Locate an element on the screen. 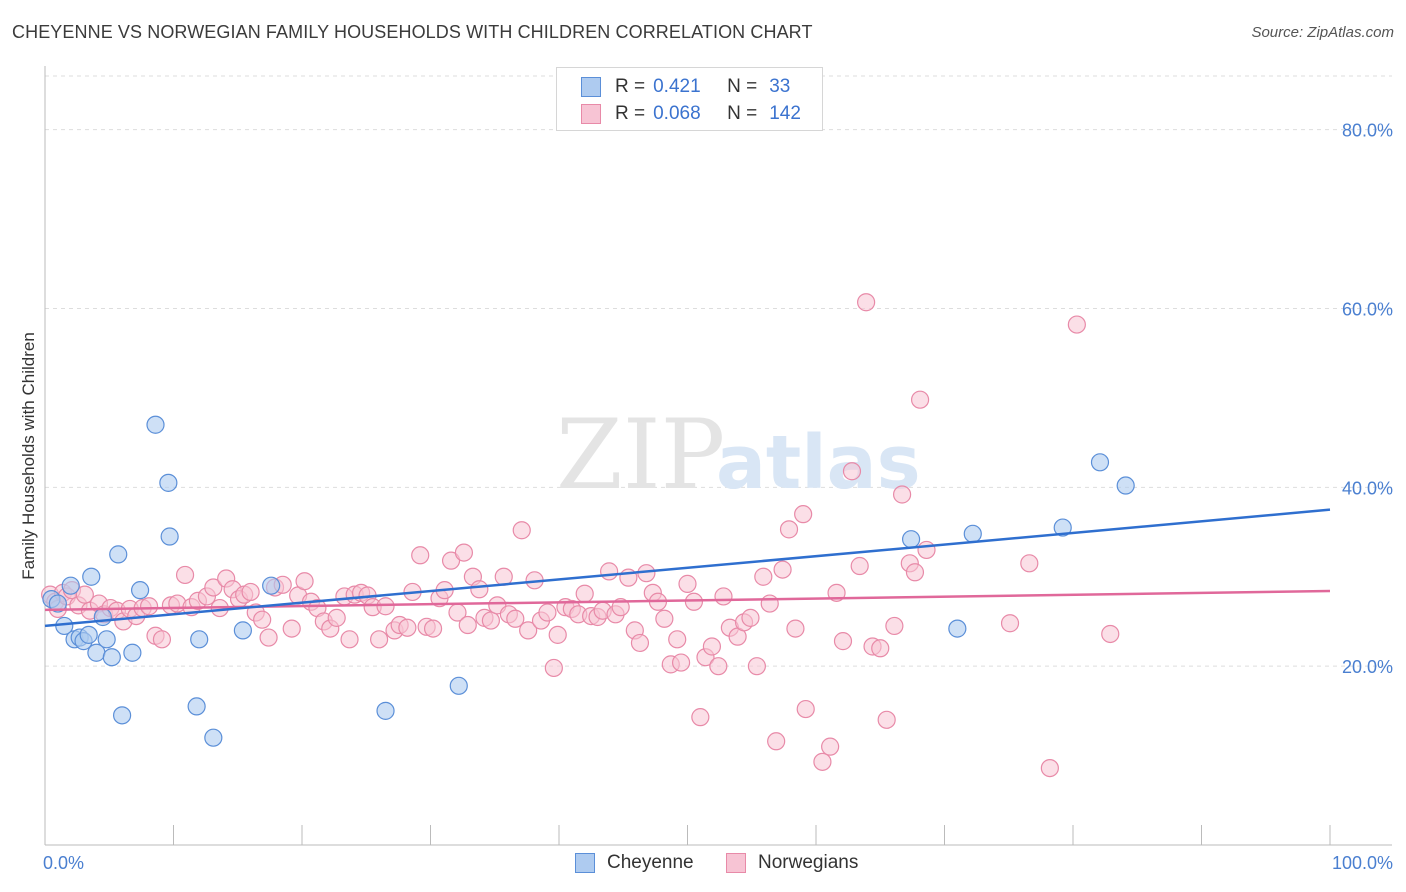 The height and width of the screenshot is (892, 1406). x-tick-label: 100.0% is located at coordinates (1362, 863).